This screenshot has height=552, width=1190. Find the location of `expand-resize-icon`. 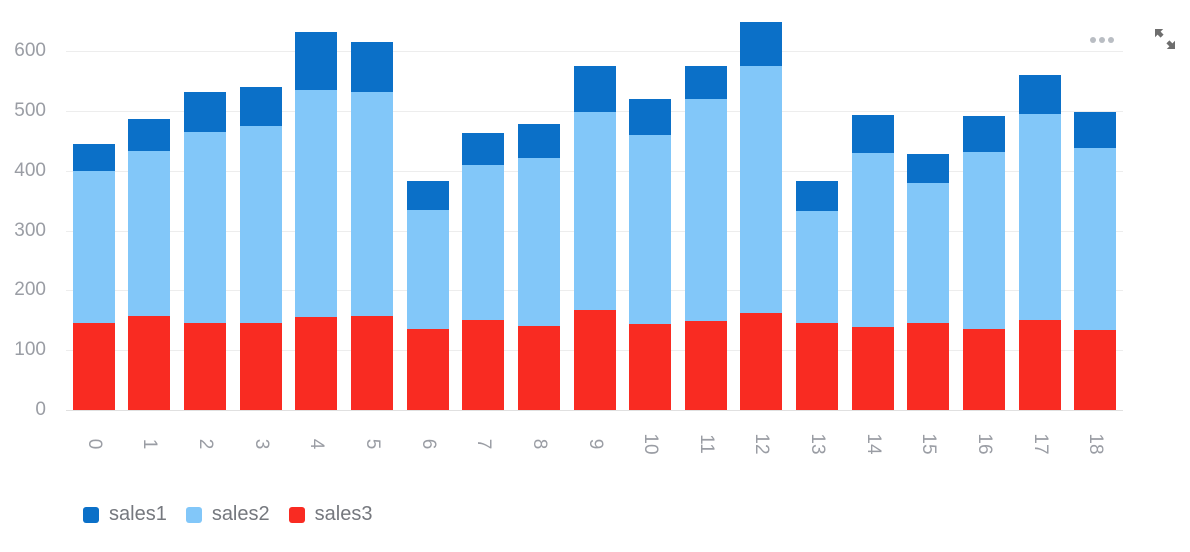

expand-resize-icon is located at coordinates (1165, 39).